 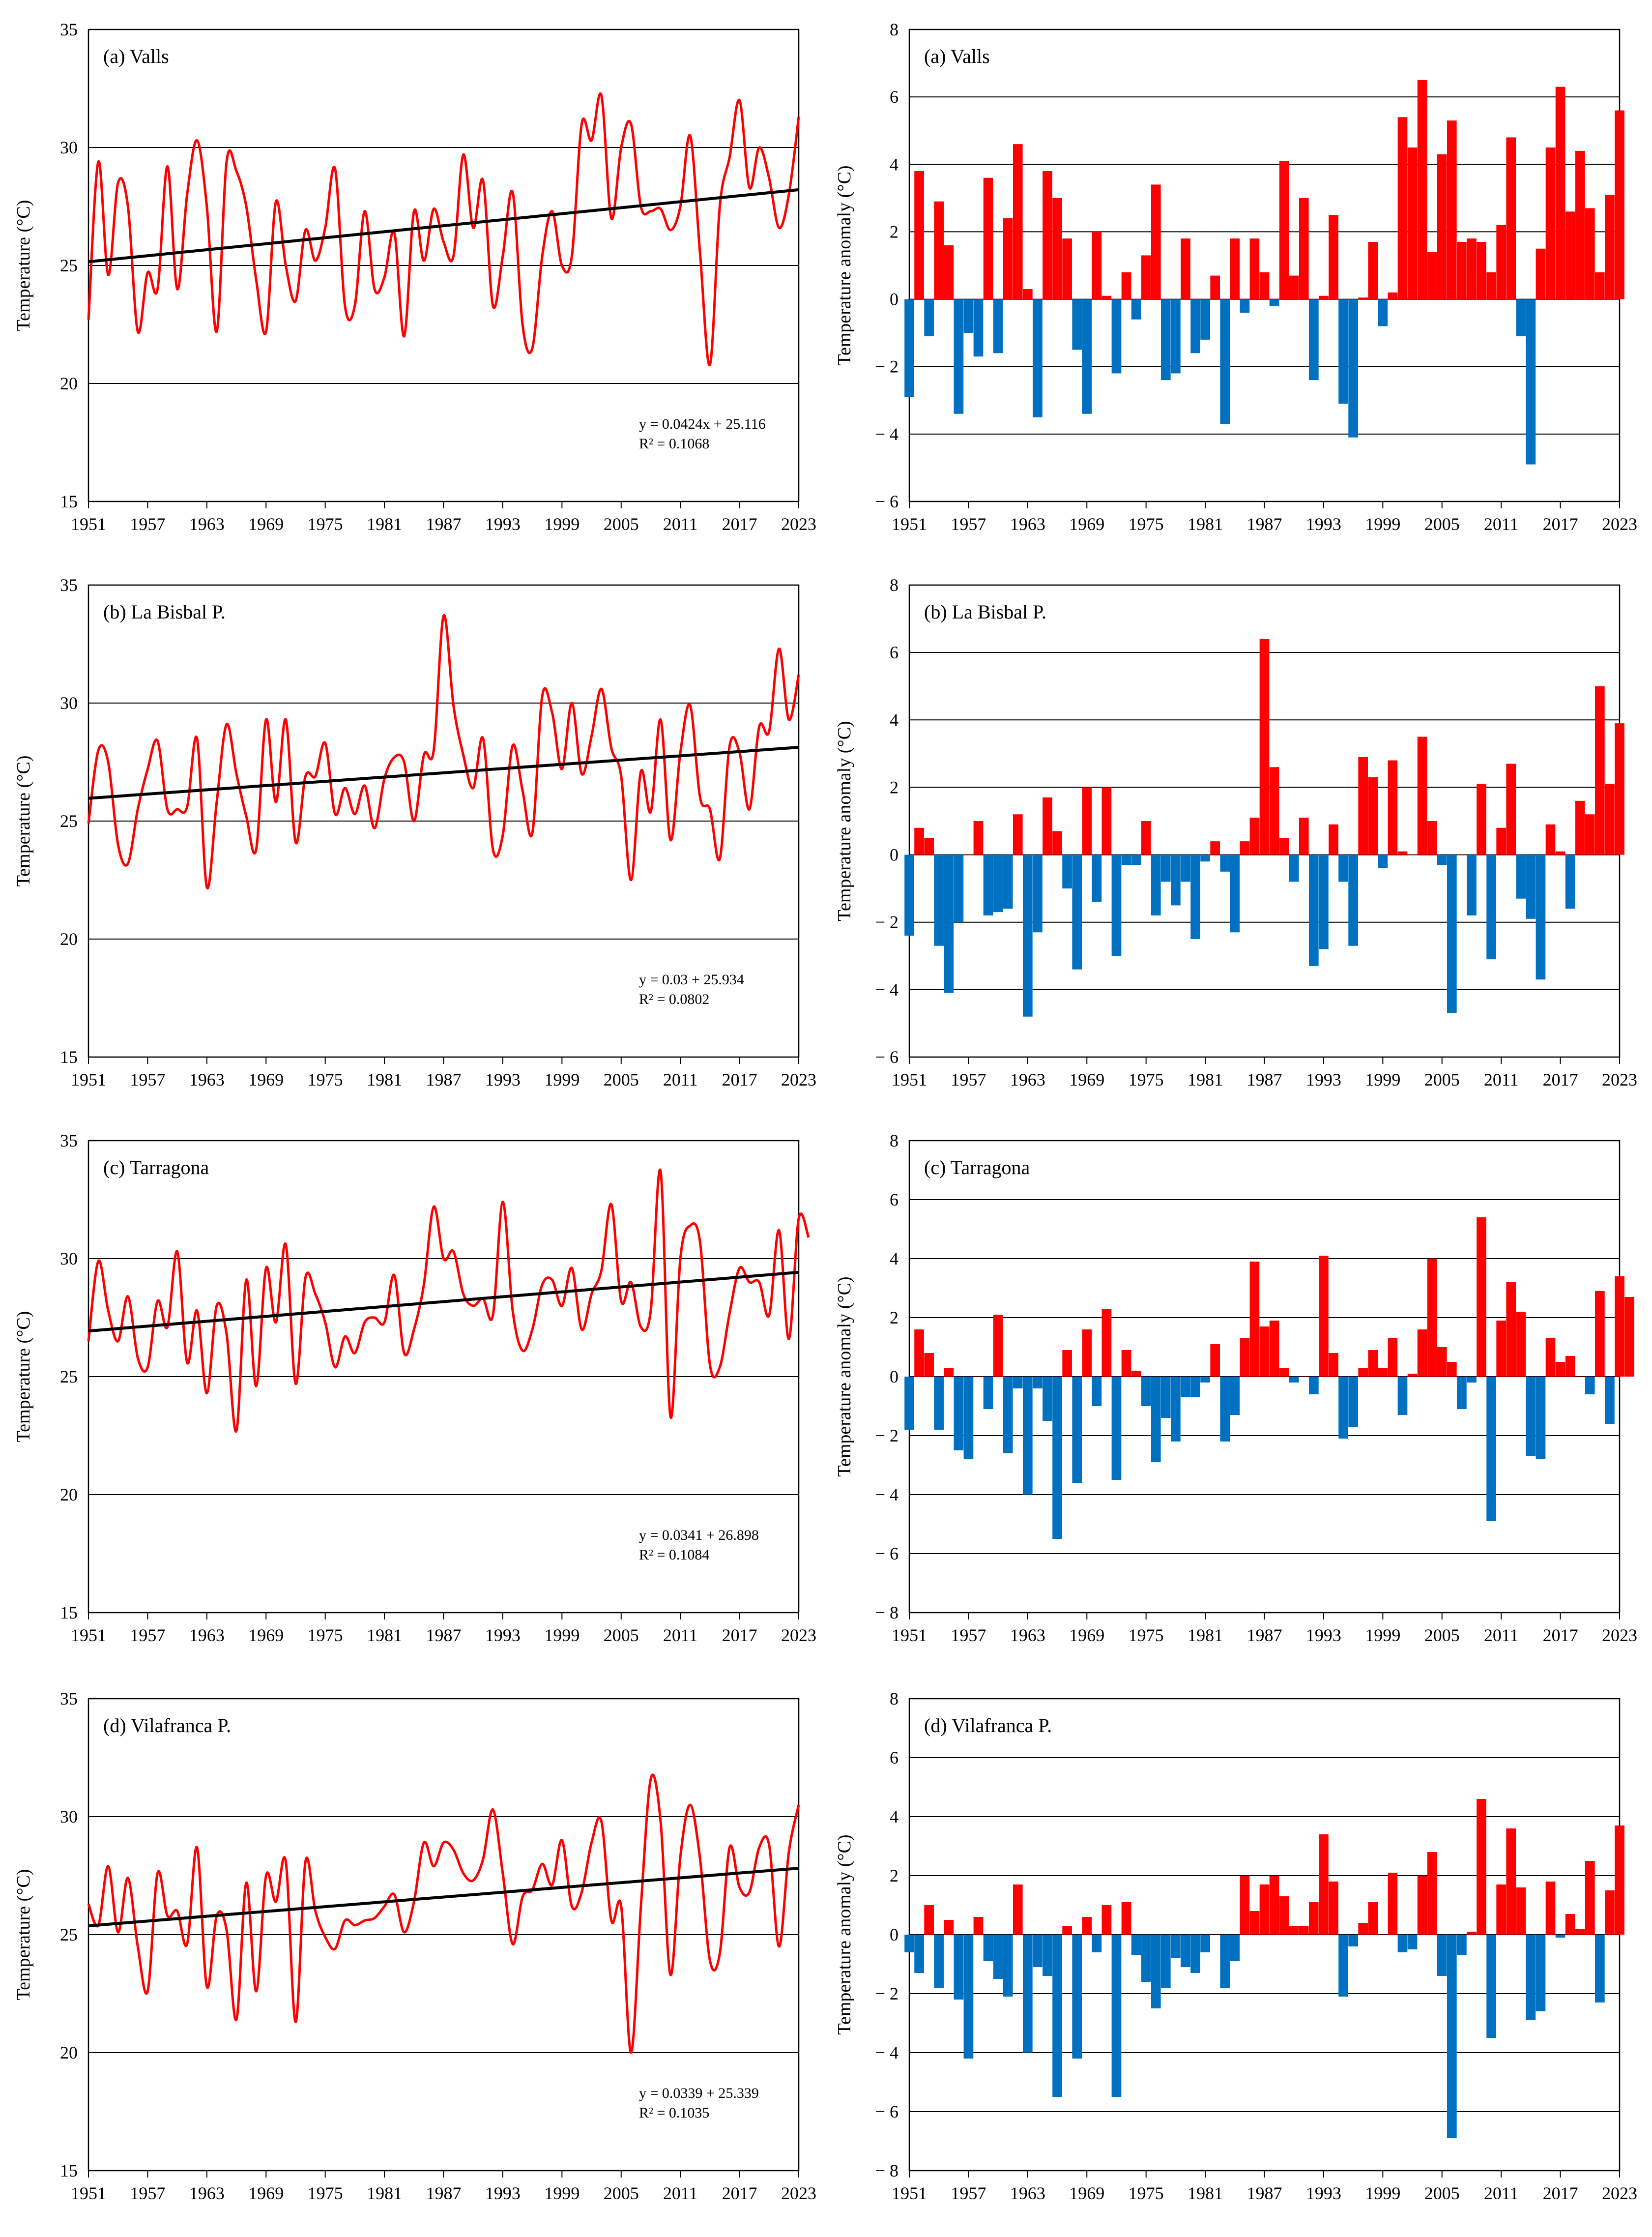 What do you see at coordinates (1087, 1635) in the screenshot?
I see `x-tick-label: 1969` at bounding box center [1087, 1635].